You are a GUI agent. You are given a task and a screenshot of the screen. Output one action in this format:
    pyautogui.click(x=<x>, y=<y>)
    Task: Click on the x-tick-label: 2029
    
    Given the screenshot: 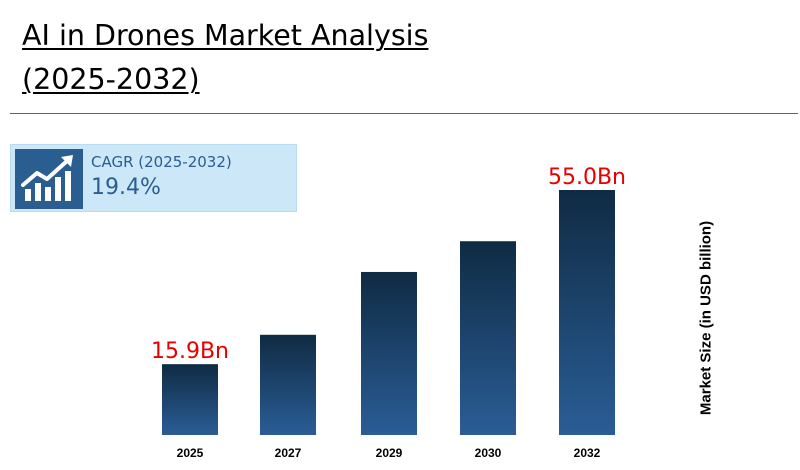 What is the action you would take?
    pyautogui.click(x=389, y=453)
    